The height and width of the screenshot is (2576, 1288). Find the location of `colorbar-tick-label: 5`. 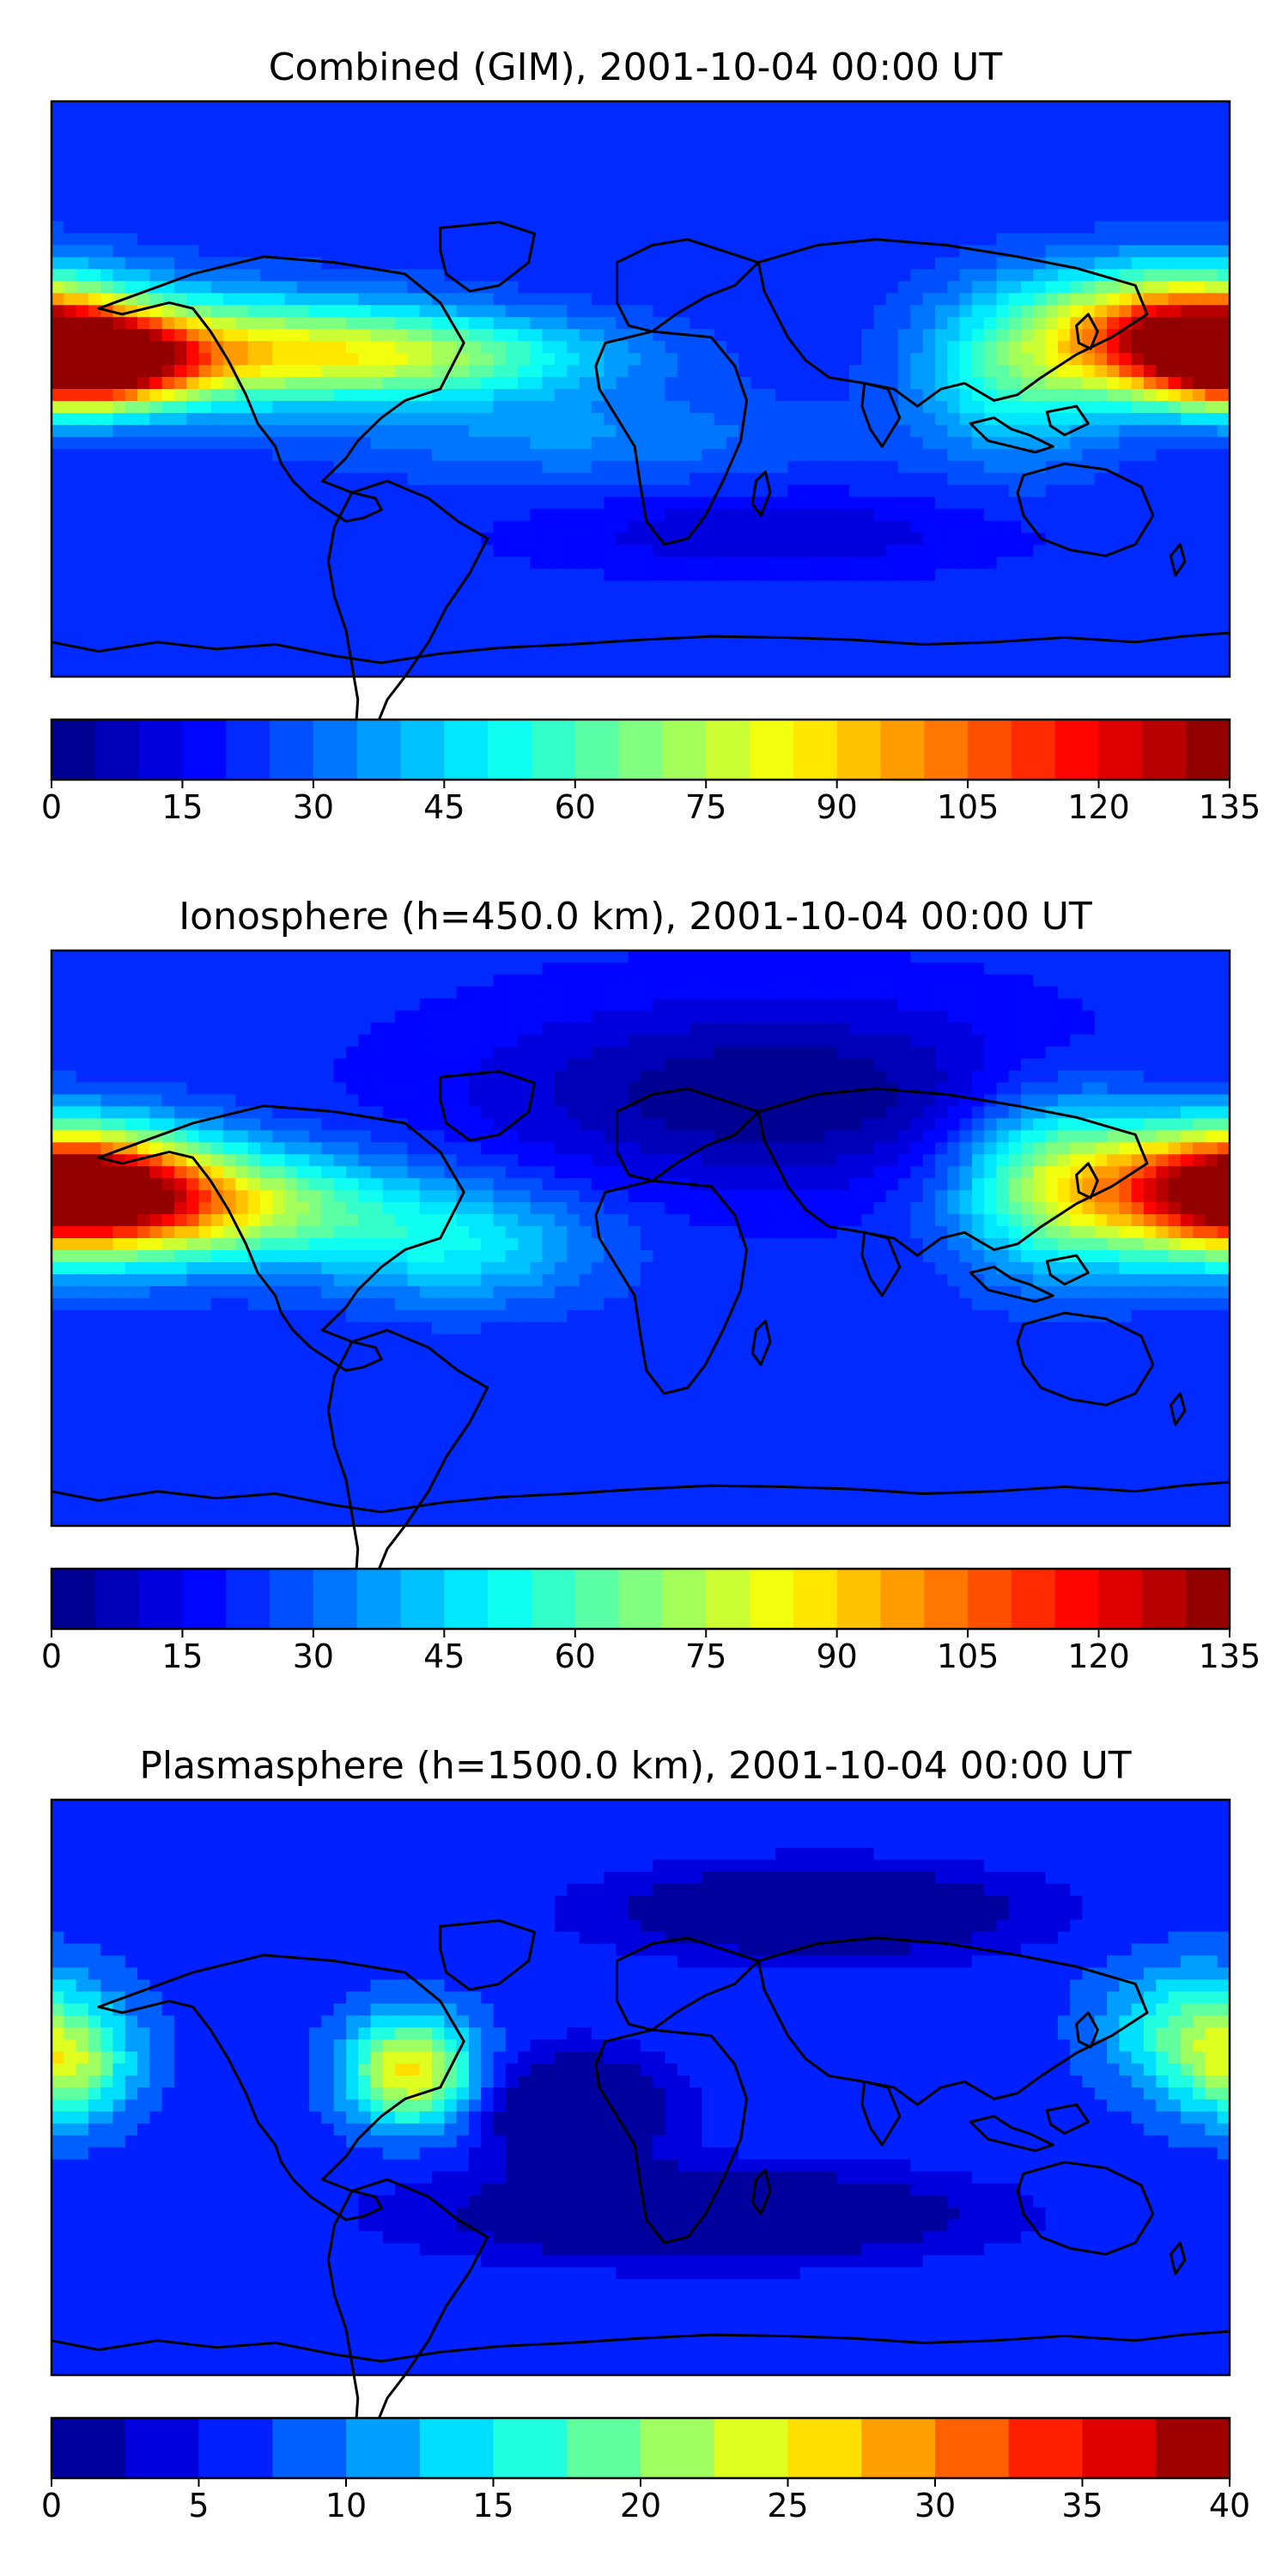

colorbar-tick-label: 5 is located at coordinates (198, 2506).